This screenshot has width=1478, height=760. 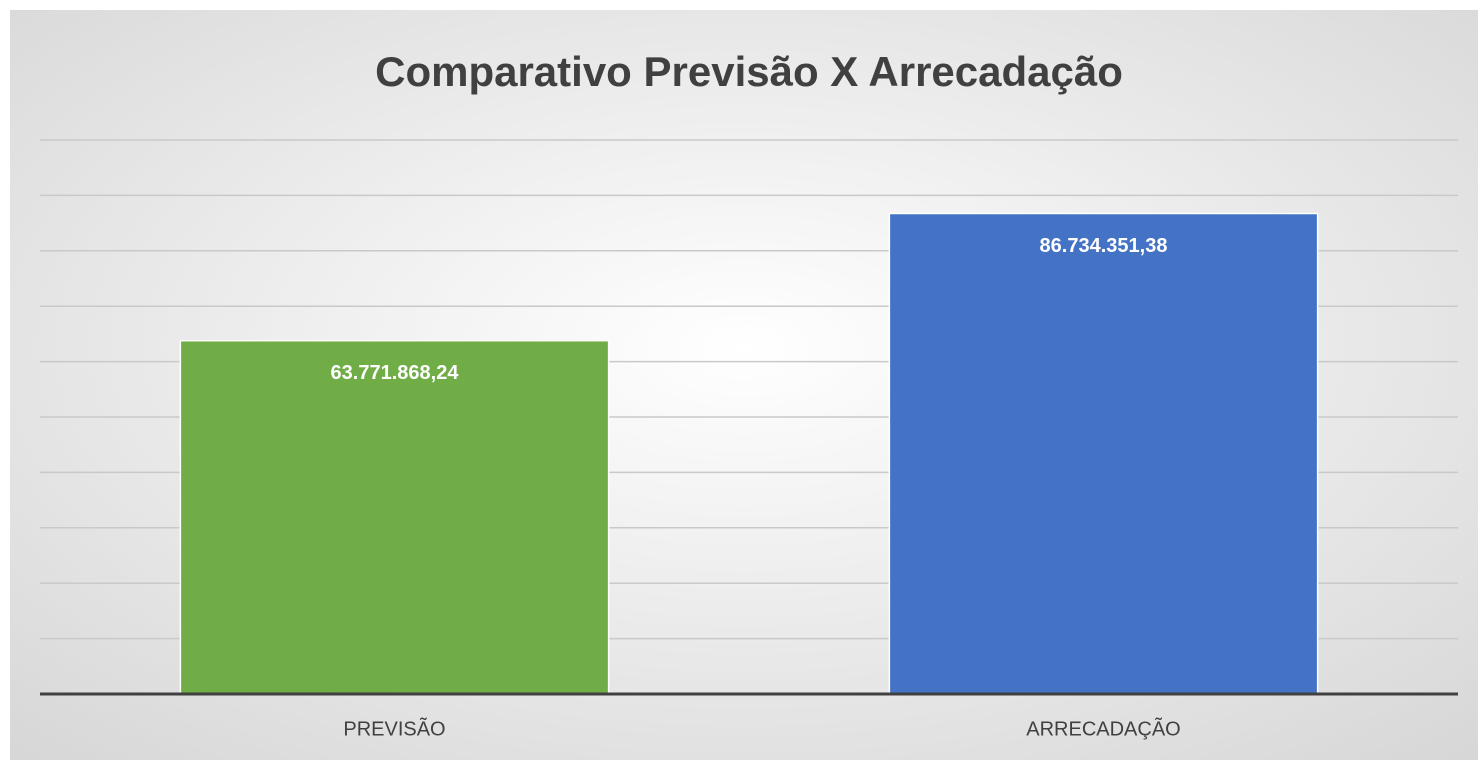 I want to click on chart-title: Comparativo Previsão X Arrecadação, so click(x=749, y=71).